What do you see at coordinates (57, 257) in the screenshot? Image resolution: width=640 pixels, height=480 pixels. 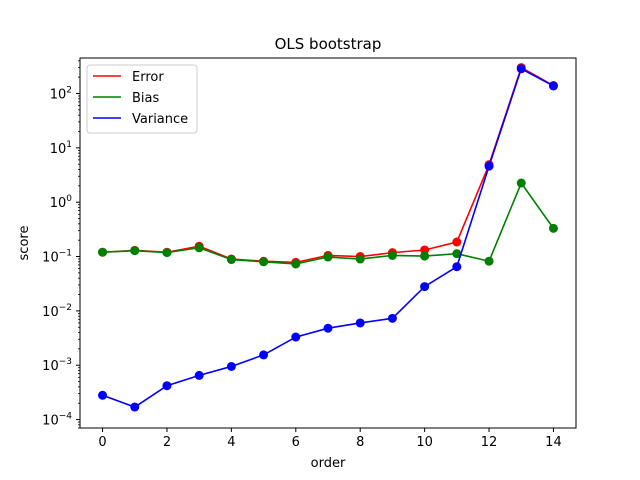 I see `y-tick-label: 10⁻¹` at bounding box center [57, 257].